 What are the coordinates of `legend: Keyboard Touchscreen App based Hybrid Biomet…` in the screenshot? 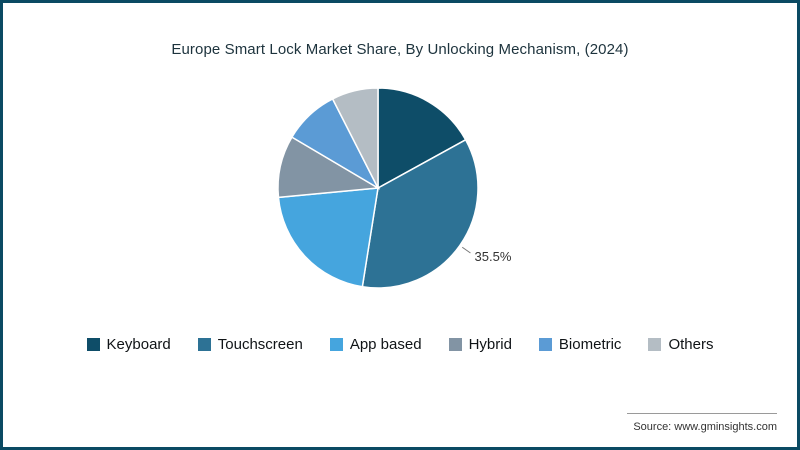 It's located at (400, 344).